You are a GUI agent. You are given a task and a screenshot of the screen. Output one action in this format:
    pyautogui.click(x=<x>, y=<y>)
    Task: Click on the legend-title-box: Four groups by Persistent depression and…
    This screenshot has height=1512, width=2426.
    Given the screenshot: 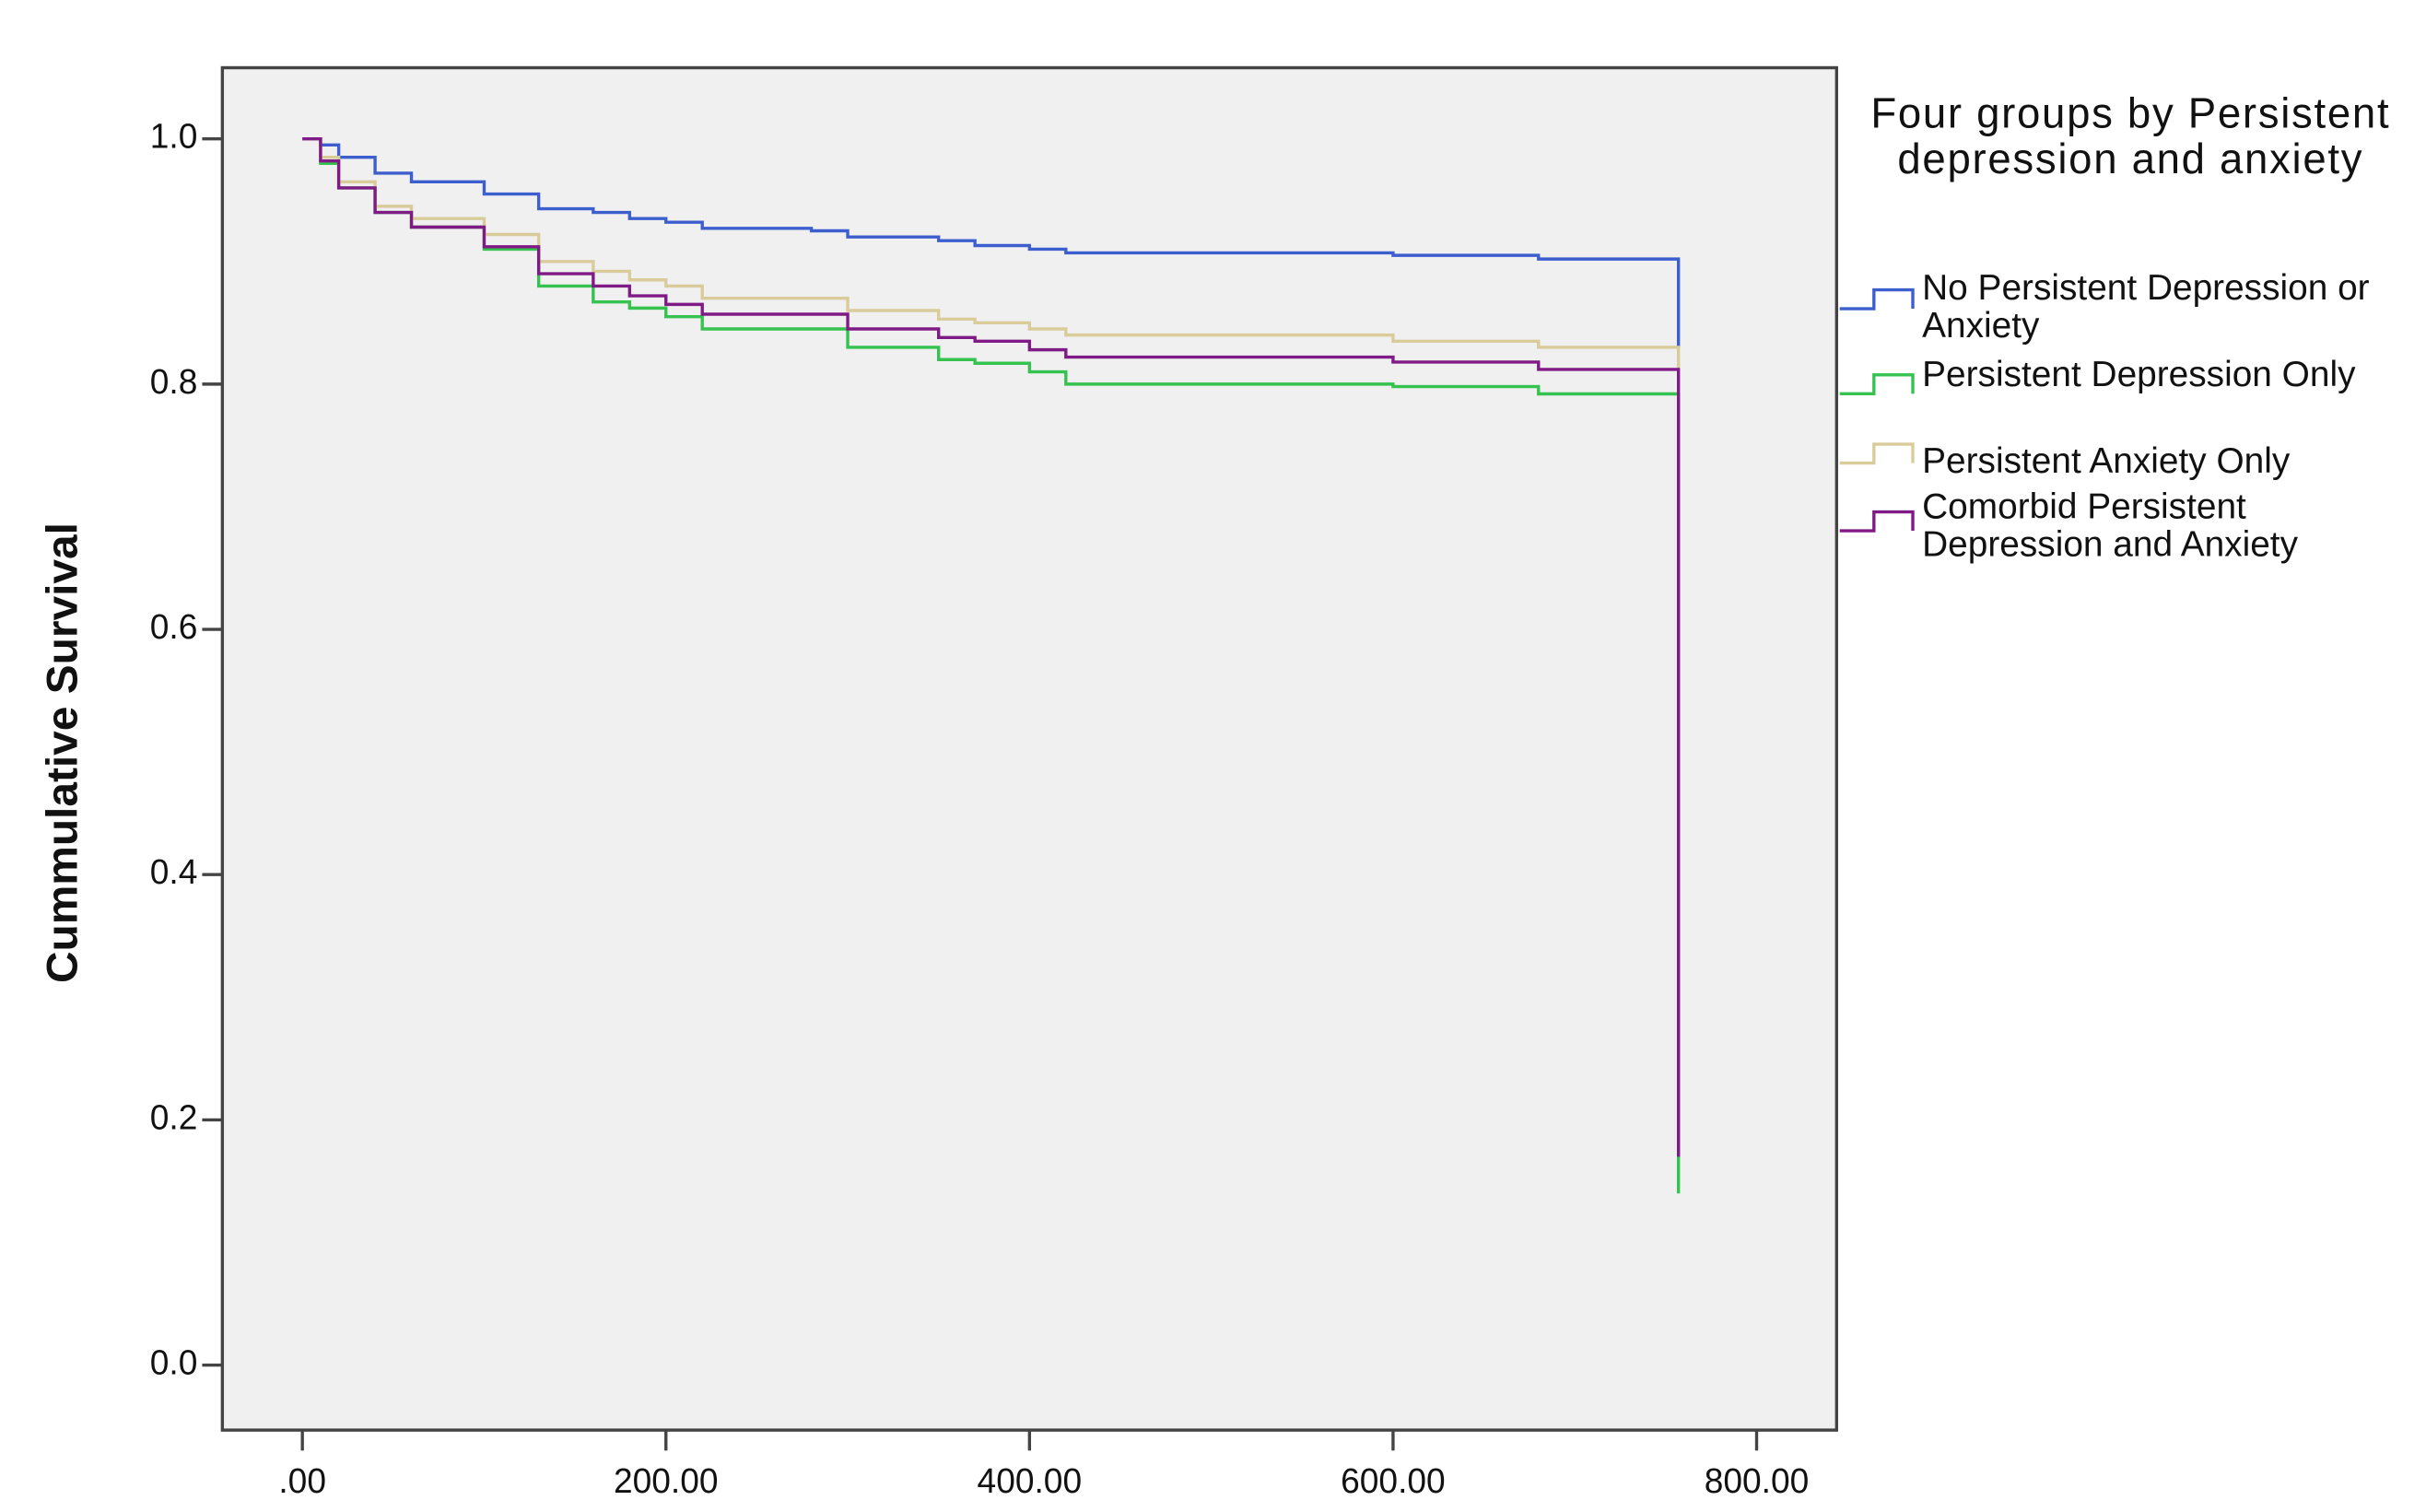 What is the action you would take?
    pyautogui.click(x=2130, y=137)
    